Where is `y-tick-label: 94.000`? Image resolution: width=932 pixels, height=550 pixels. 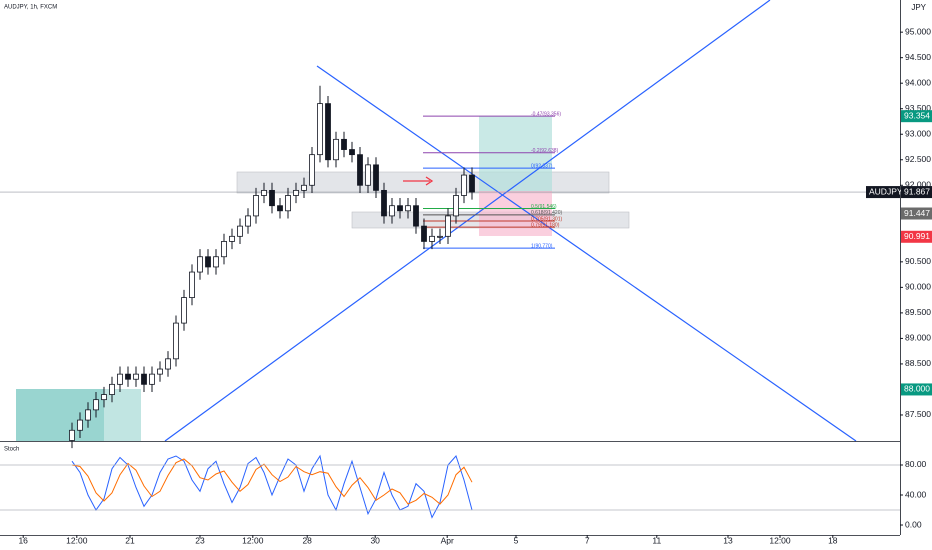 y-tick-label: 94.000 is located at coordinates (918, 82).